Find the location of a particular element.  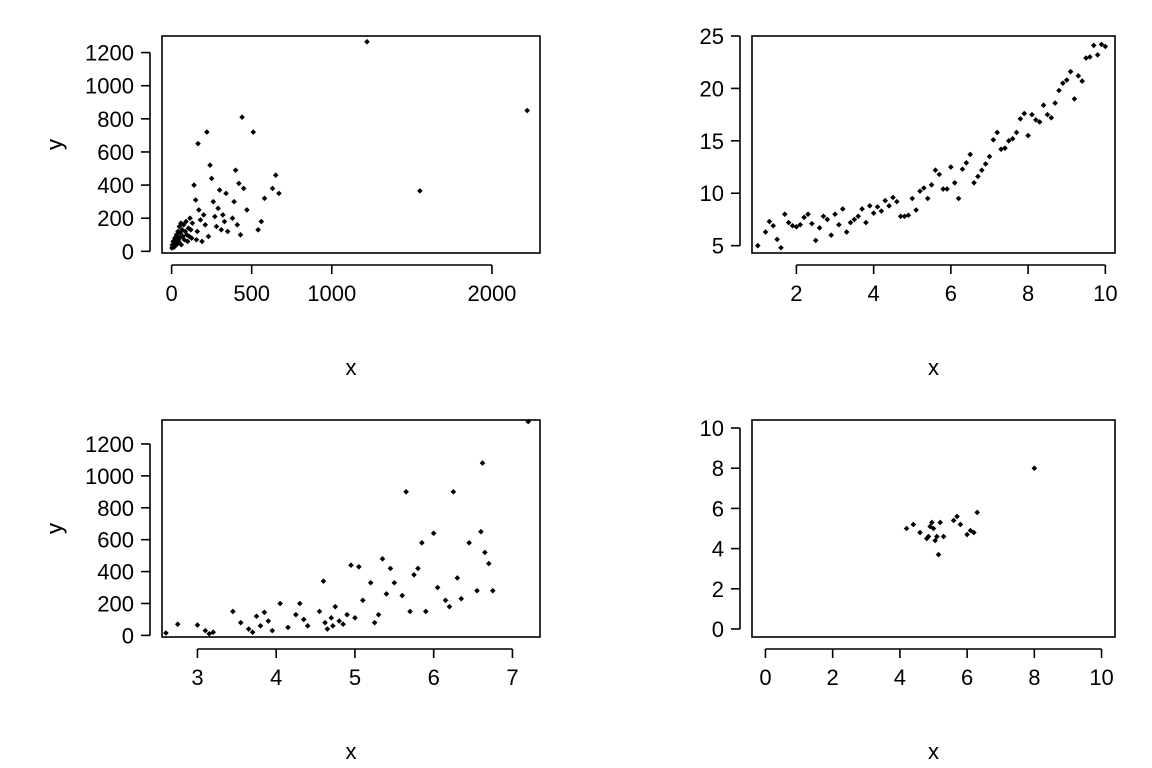

x-tick-label: 7 is located at coordinates (512, 677).